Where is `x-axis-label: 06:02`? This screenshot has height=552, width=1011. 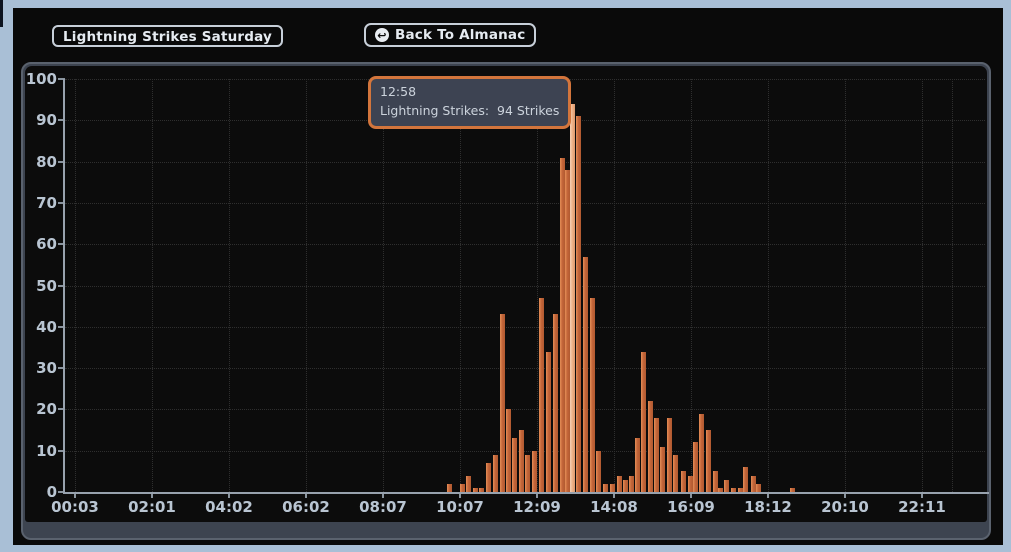
x-axis-label: 06:02 is located at coordinates (306, 507).